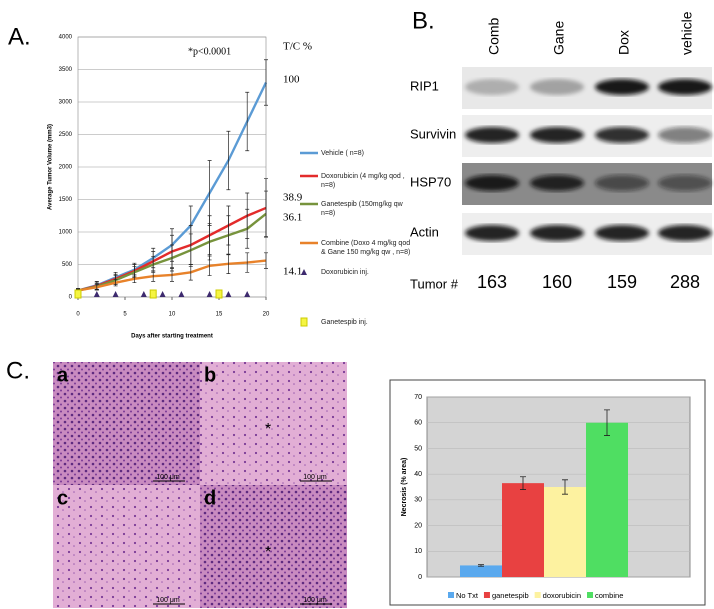 This screenshot has height=609, width=714. I want to click on y-axis-label: Average Tumor Volume (mm3), so click(51, 167).